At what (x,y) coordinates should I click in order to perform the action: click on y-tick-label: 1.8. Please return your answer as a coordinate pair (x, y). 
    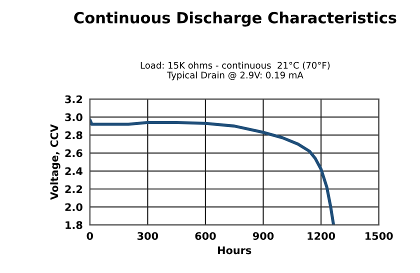
    Looking at the image, I should click on (74, 225).